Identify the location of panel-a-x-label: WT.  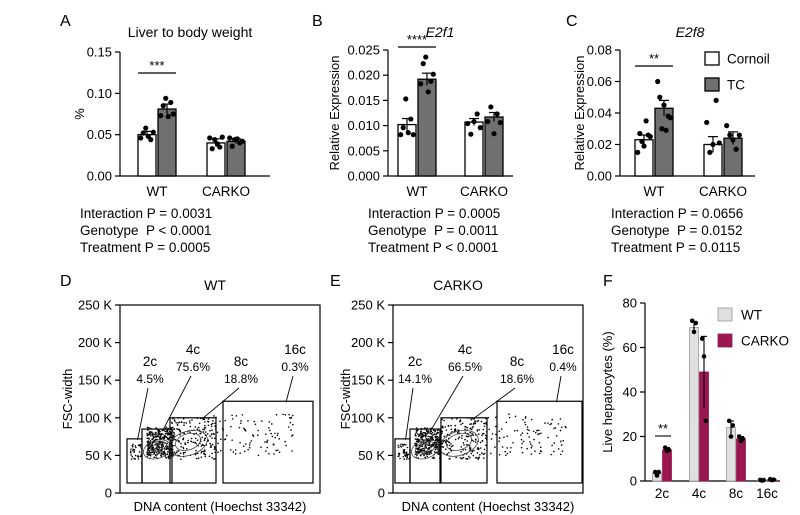
(157, 191).